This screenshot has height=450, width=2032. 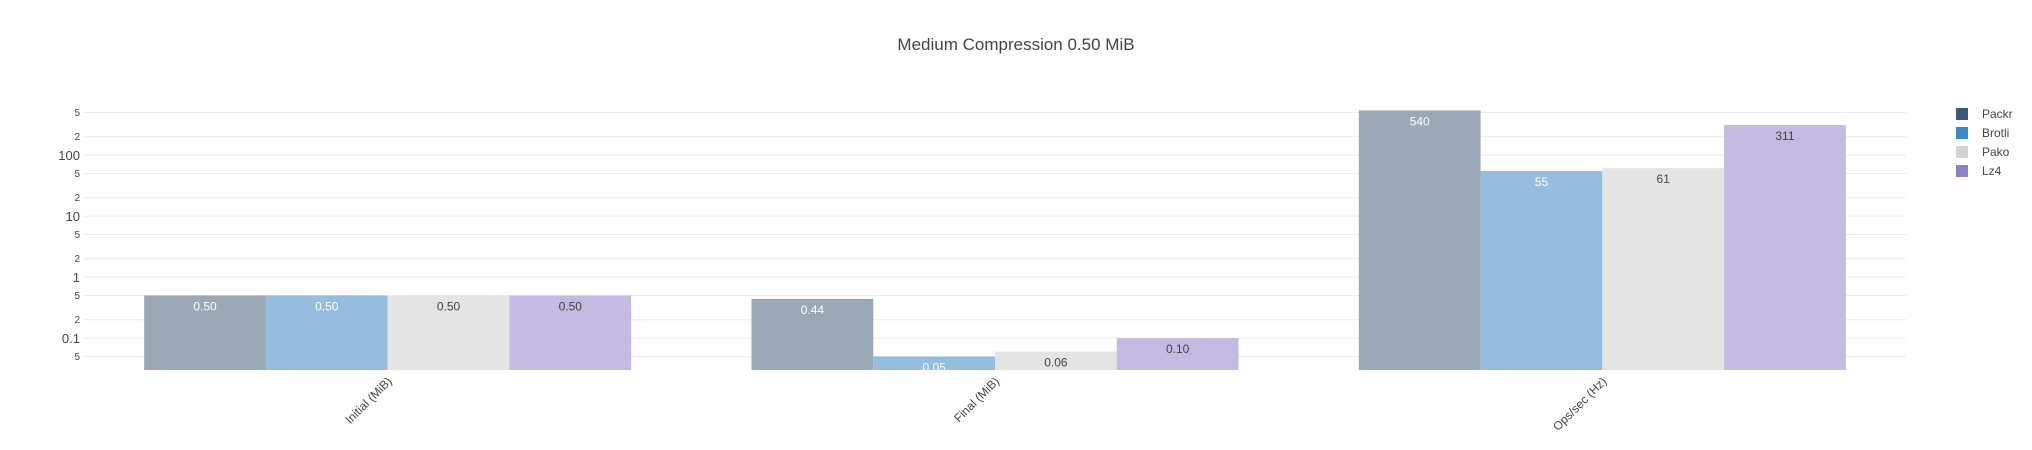 I want to click on legend-item-packr: Packr, so click(x=1984, y=114).